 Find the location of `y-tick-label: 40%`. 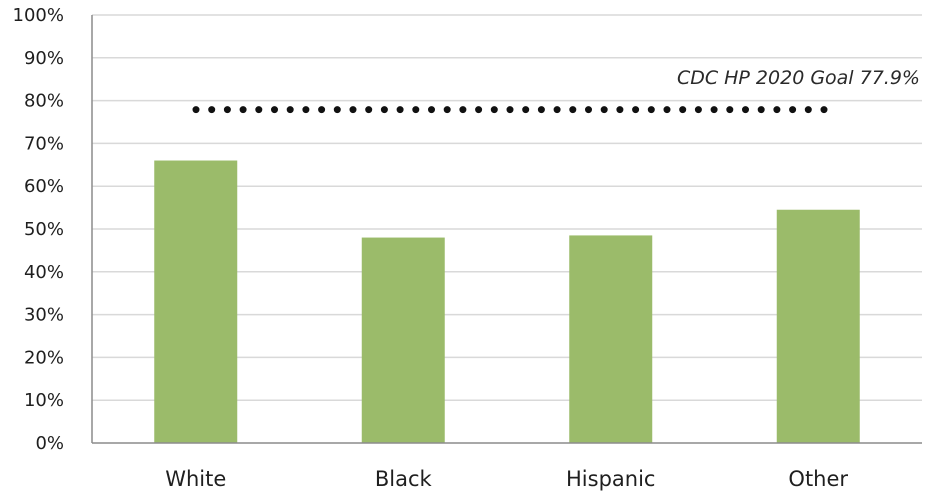

y-tick-label: 40% is located at coordinates (44, 272).